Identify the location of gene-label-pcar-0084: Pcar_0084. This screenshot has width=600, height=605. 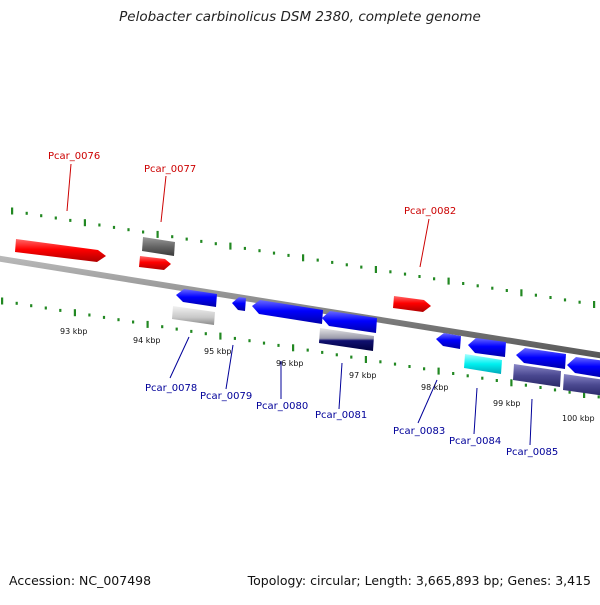
(475, 441).